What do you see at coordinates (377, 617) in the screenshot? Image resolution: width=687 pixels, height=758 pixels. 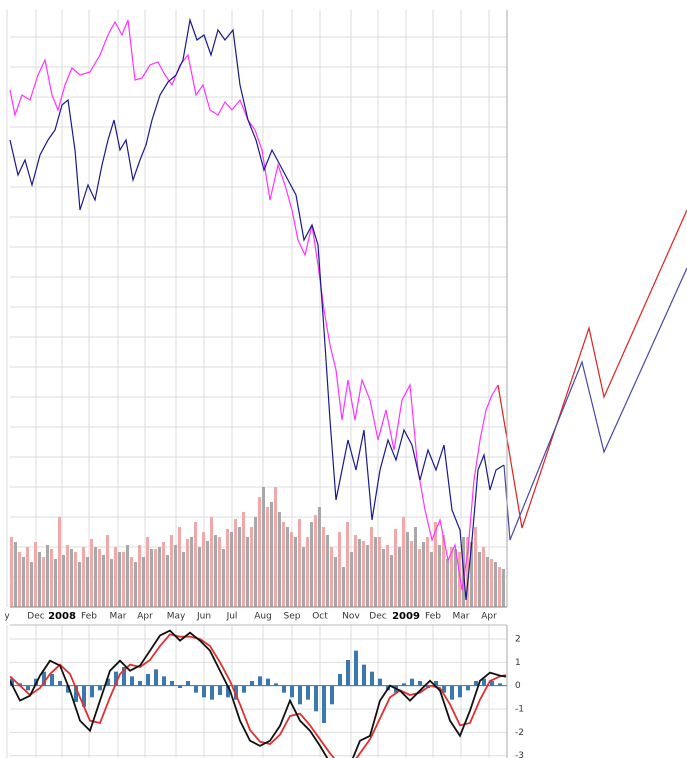 I see `x-tick-label: Dec` at bounding box center [377, 617].